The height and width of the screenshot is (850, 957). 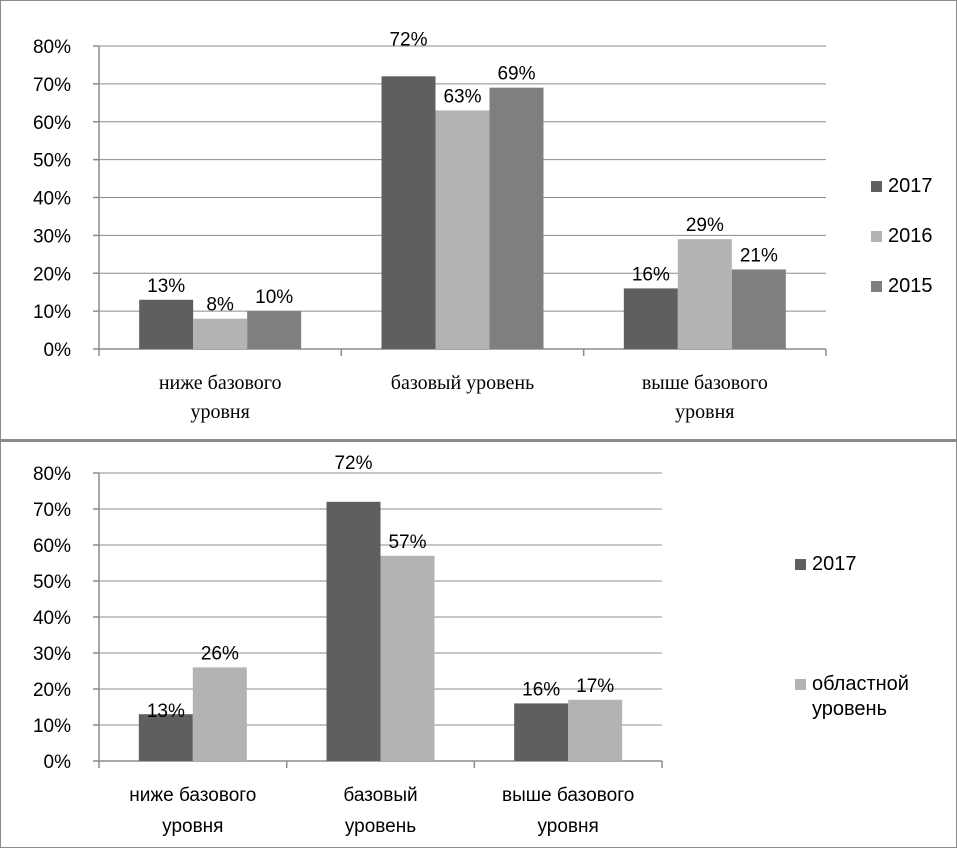 What do you see at coordinates (407, 542) in the screenshot?
I see `data-label: 57%` at bounding box center [407, 542].